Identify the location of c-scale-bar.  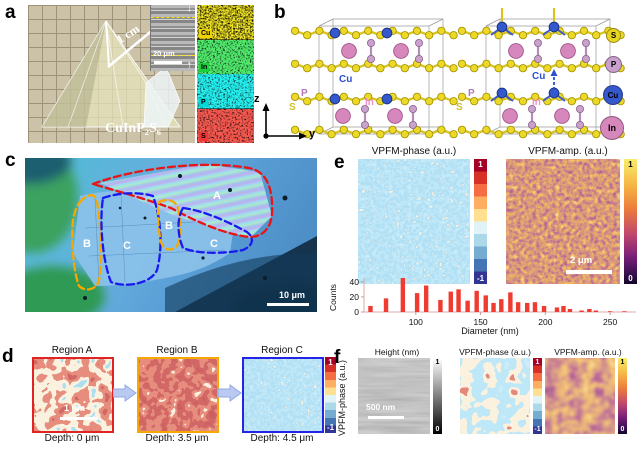
(288, 304).